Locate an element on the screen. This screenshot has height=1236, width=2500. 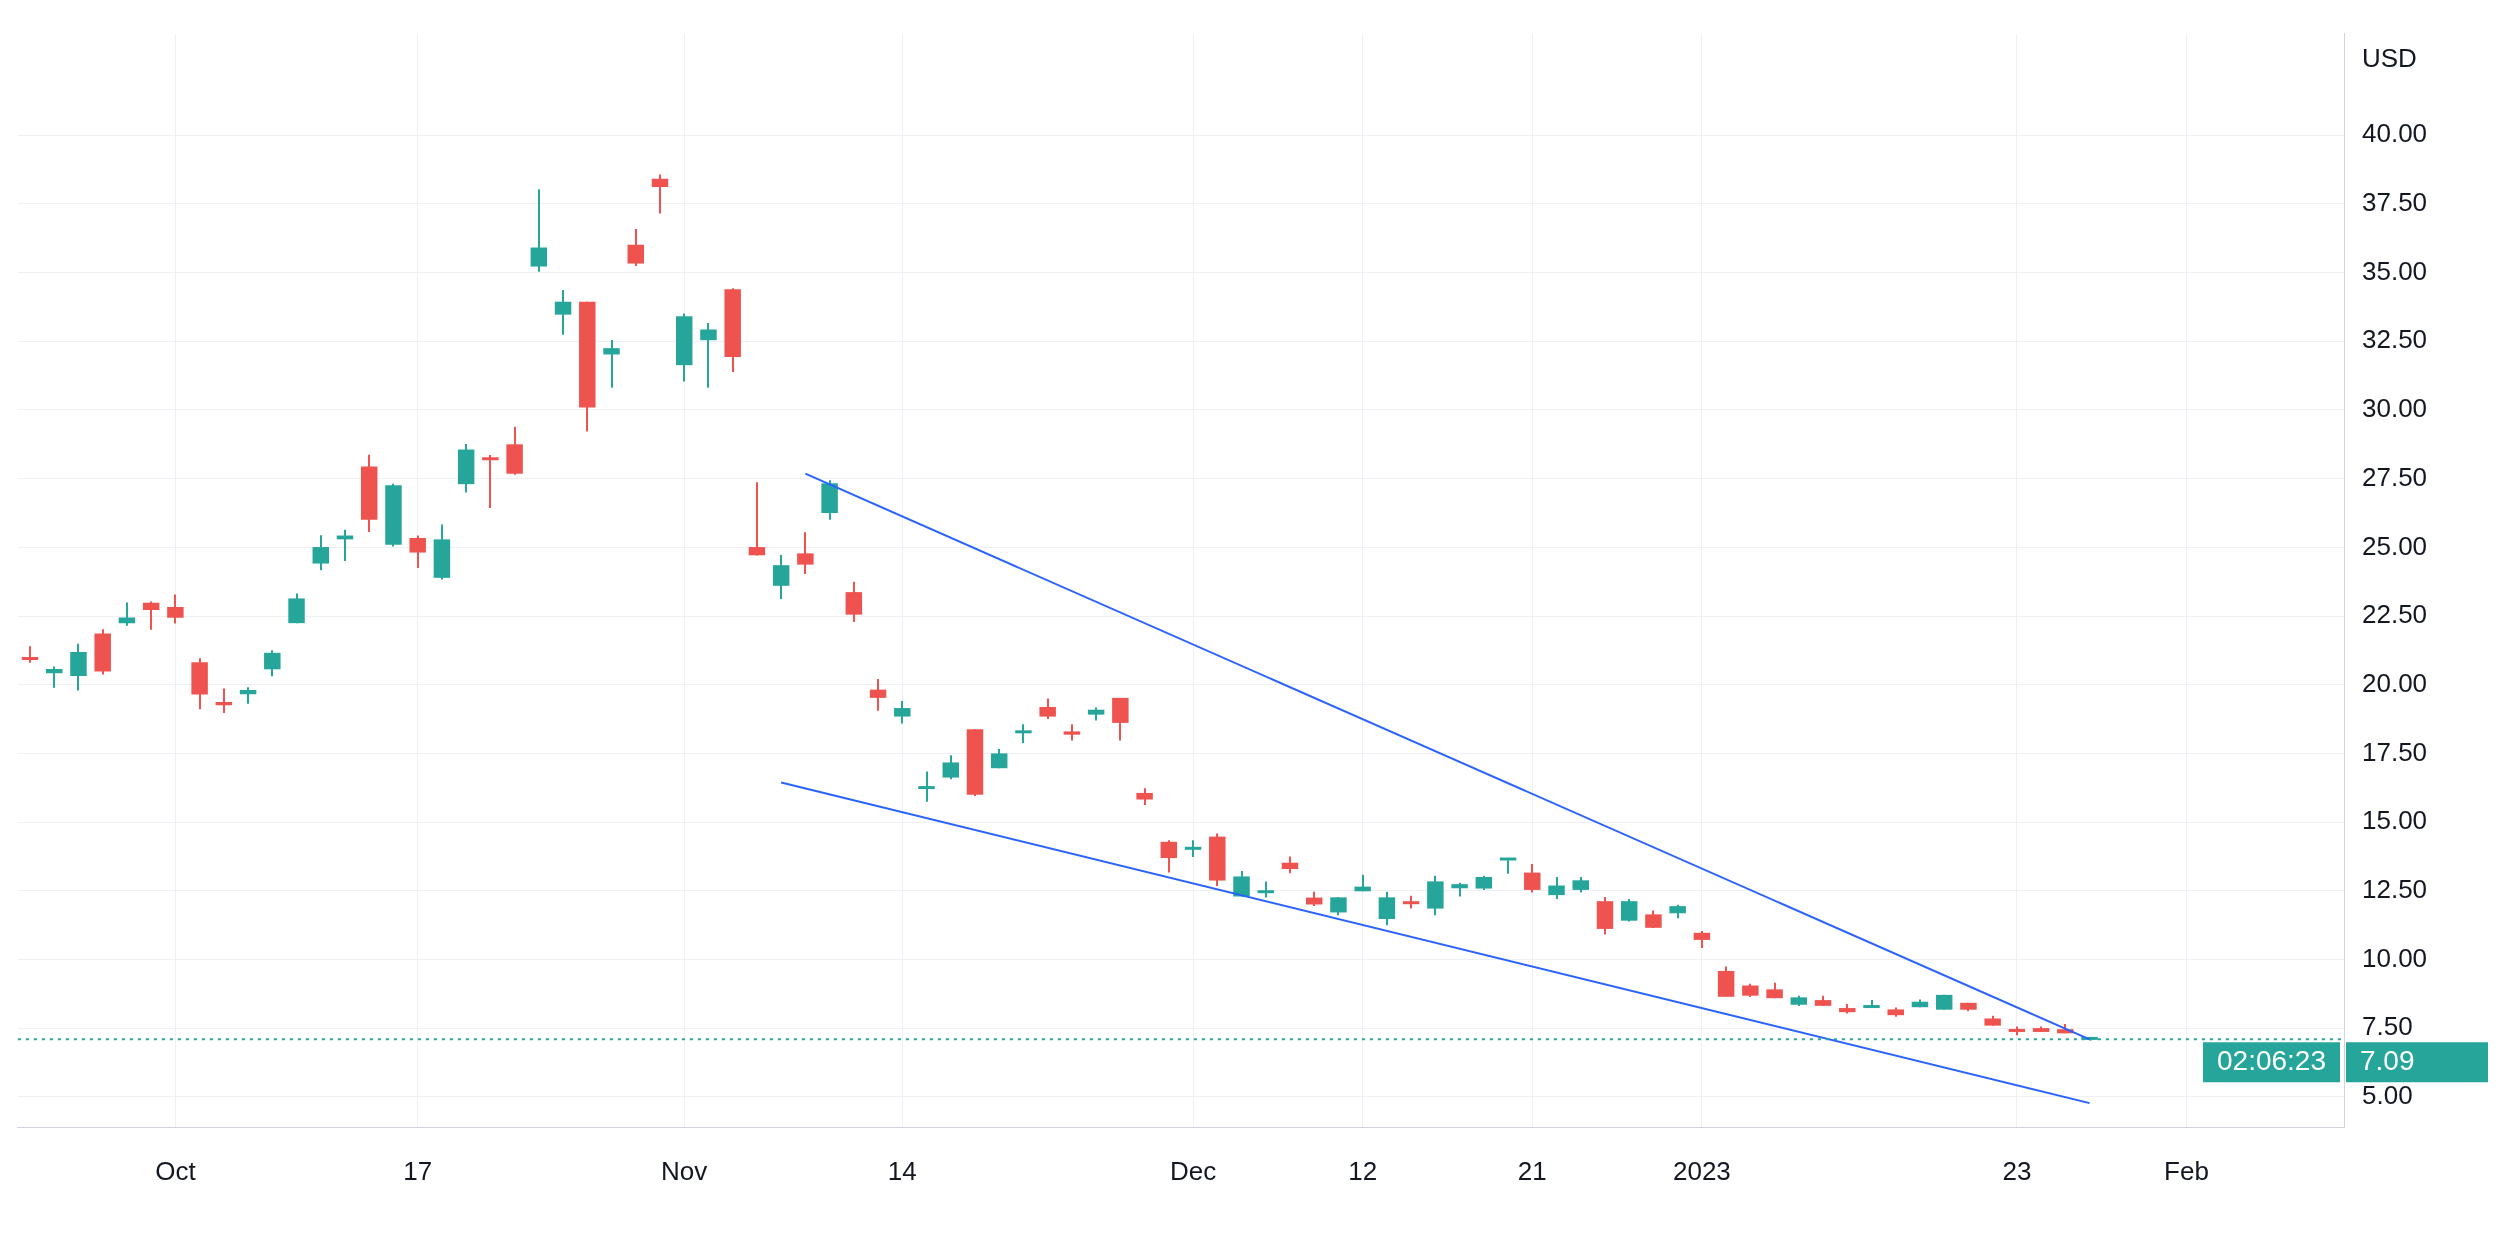
x-tick-label: 2023 is located at coordinates (1701, 1170).